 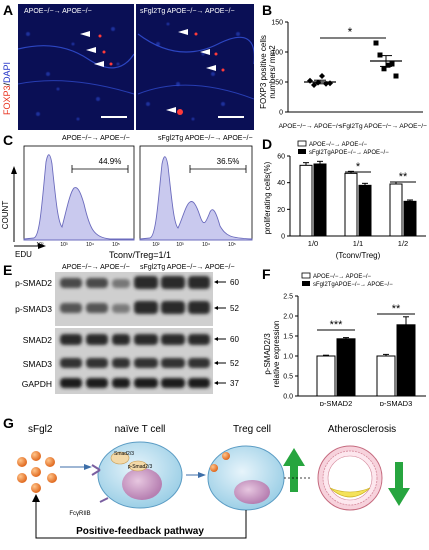 I want to click on panel-b-xlabel-1: APOE−/−→ APOE−/−, so click(x=310, y=126).